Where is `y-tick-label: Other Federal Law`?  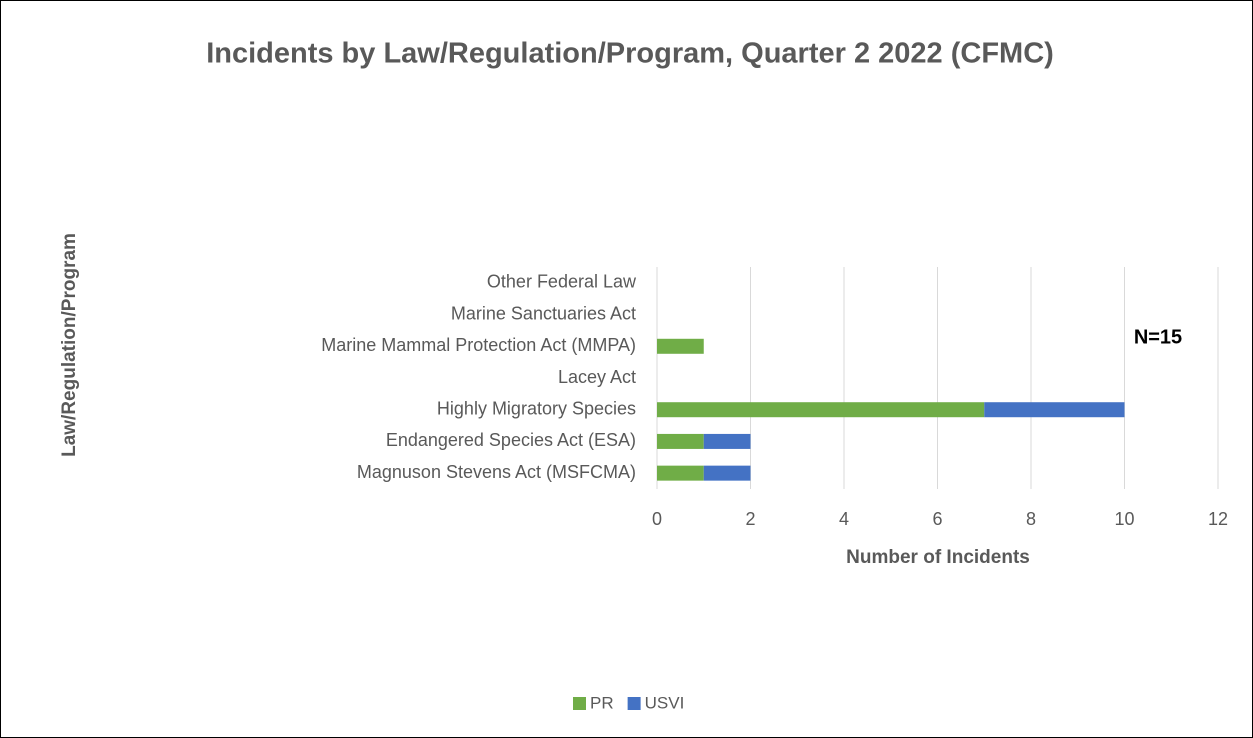 y-tick-label: Other Federal Law is located at coordinates (562, 282).